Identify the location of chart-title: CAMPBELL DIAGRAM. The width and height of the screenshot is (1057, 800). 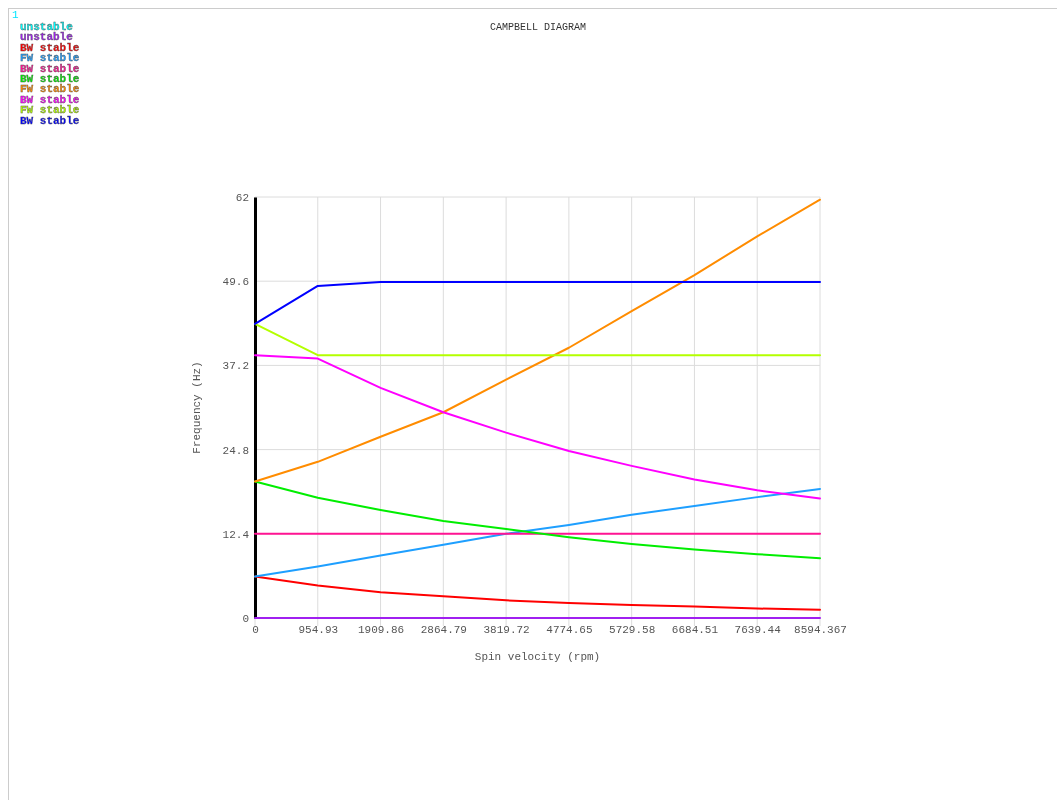
(538, 27).